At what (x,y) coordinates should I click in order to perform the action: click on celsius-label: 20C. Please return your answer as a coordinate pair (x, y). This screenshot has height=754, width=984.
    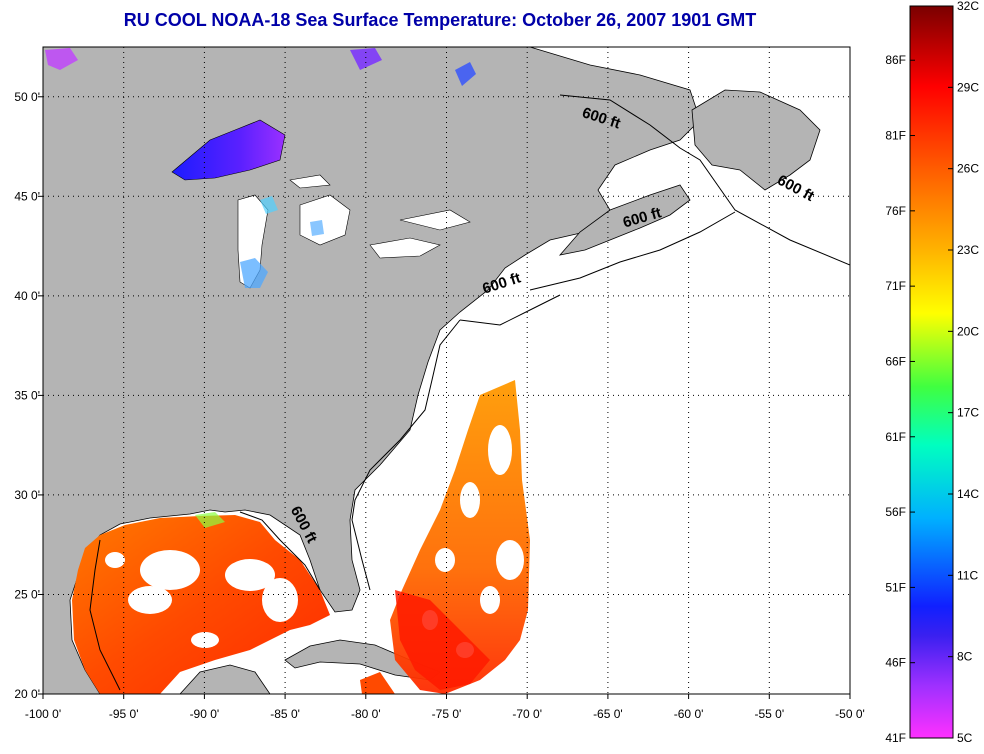
    Looking at the image, I should click on (968, 331).